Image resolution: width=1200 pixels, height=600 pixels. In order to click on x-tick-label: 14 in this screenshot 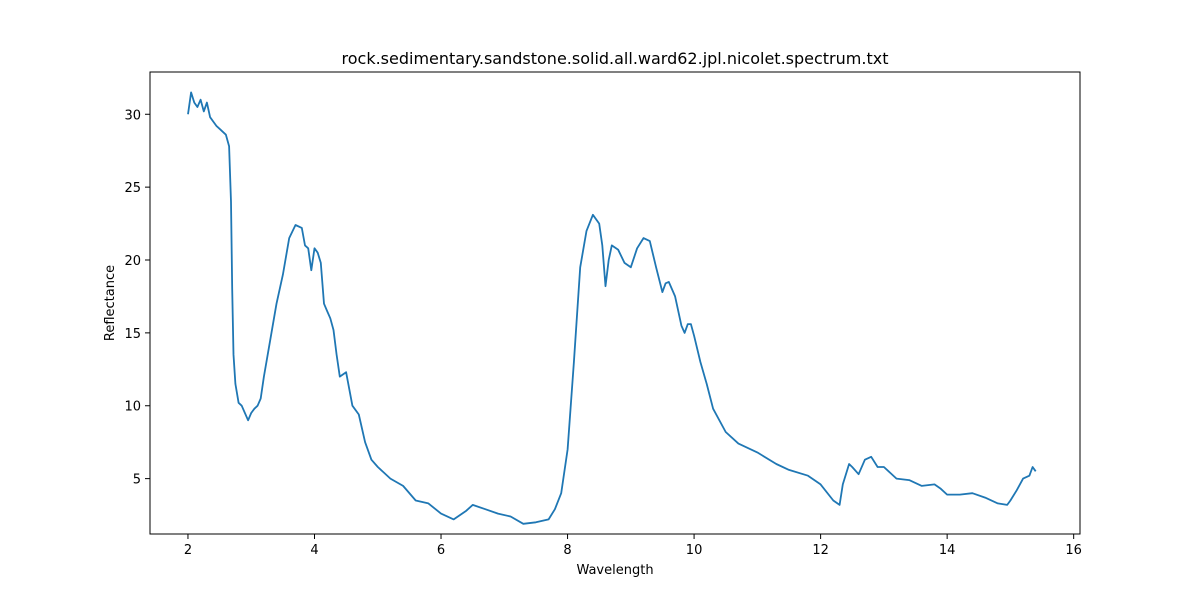, I will do `click(947, 550)`.